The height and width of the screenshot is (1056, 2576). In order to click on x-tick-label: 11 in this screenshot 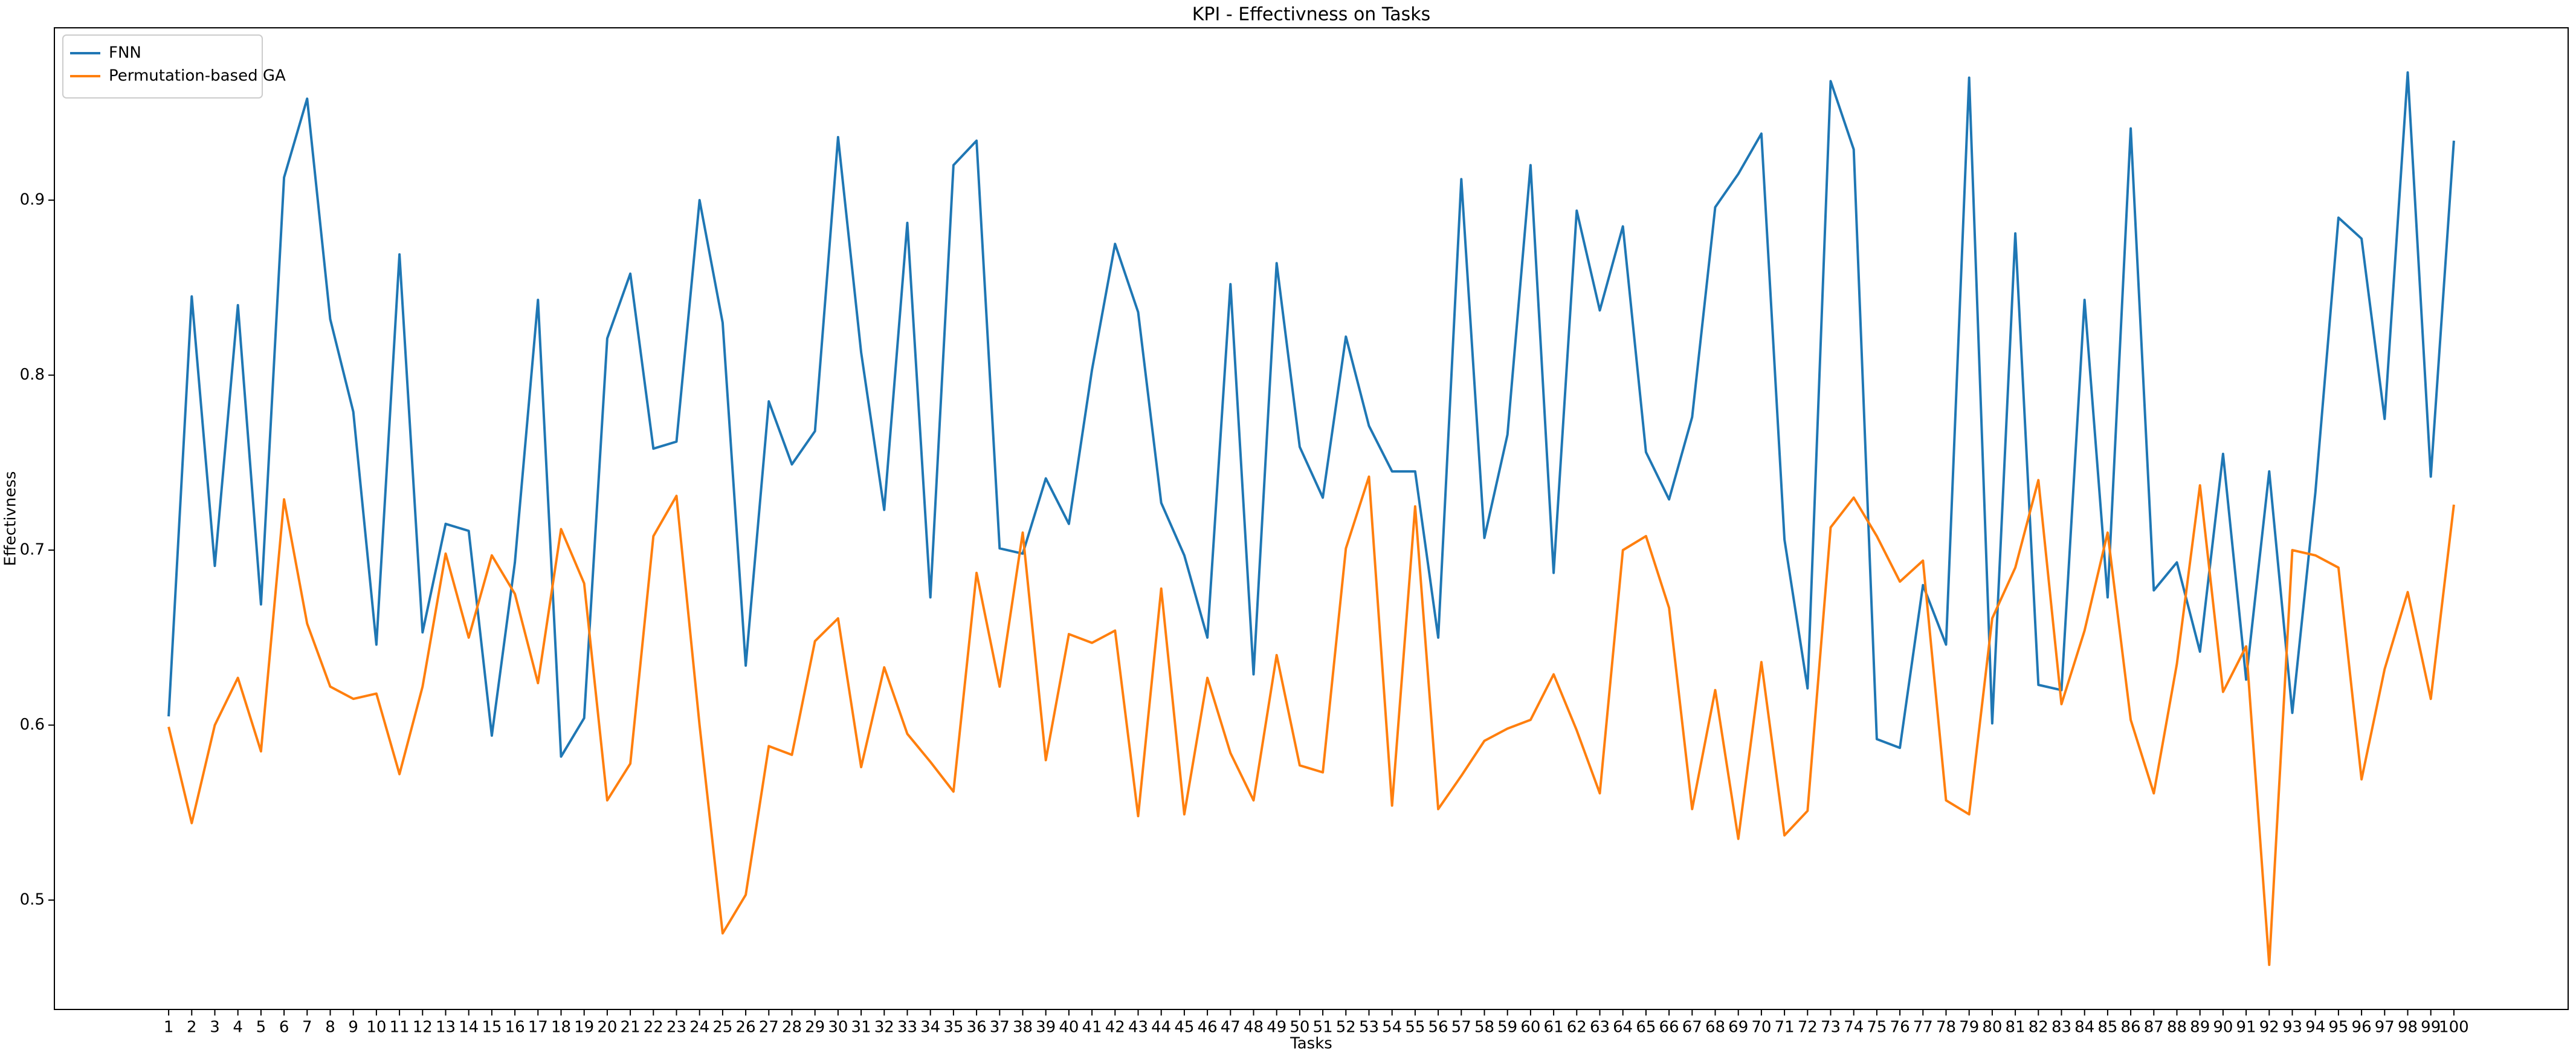, I will do `click(400, 1028)`.